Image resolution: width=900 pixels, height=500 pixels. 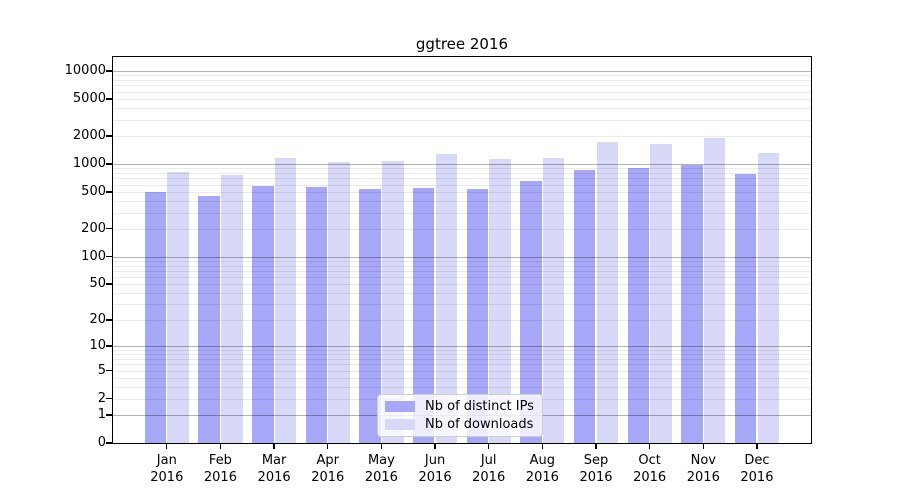 What do you see at coordinates (703, 446) in the screenshot?
I see `x-tick-nov` at bounding box center [703, 446].